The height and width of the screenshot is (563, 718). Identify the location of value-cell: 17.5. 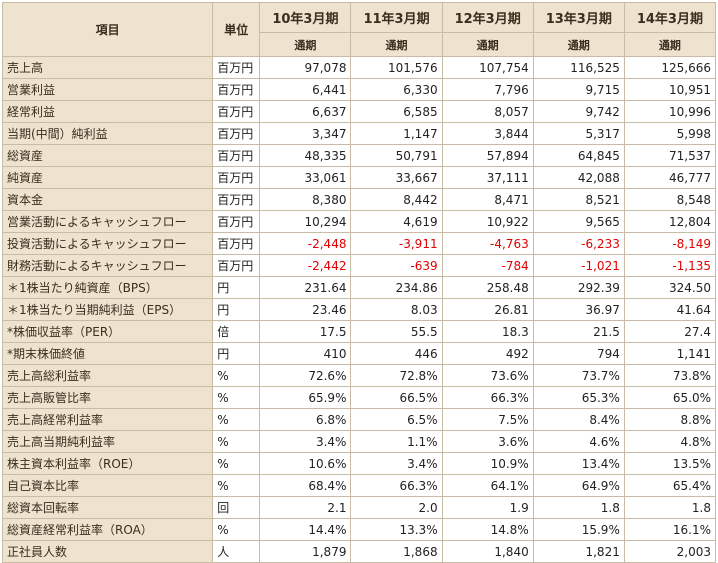
(305, 331).